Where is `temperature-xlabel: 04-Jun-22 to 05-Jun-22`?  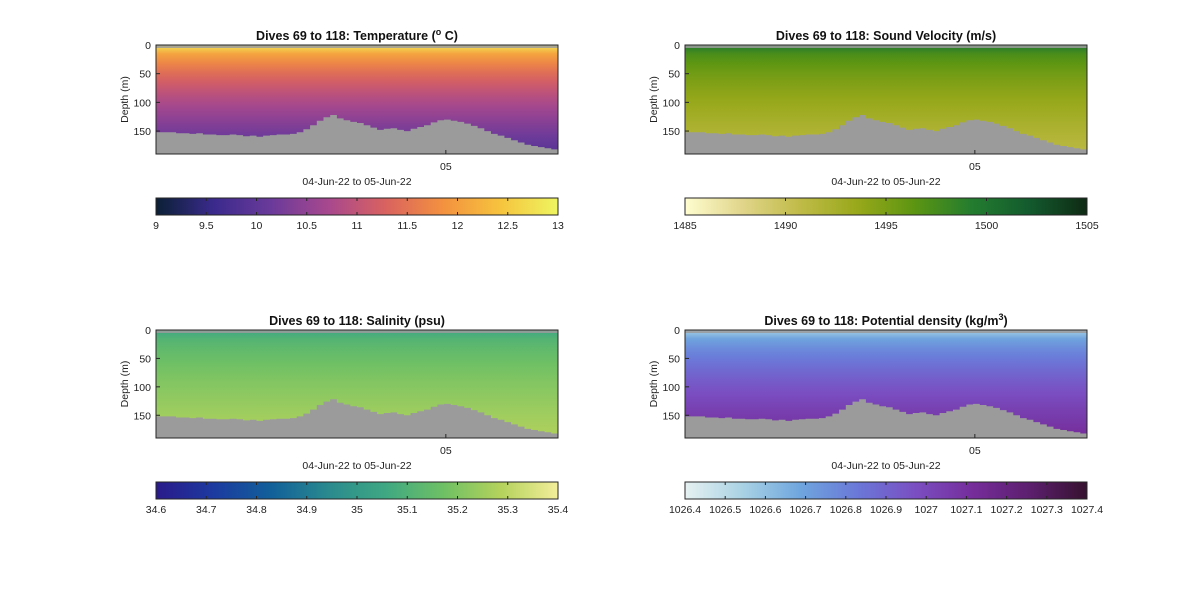 temperature-xlabel: 04-Jun-22 to 05-Jun-22 is located at coordinates (356, 182).